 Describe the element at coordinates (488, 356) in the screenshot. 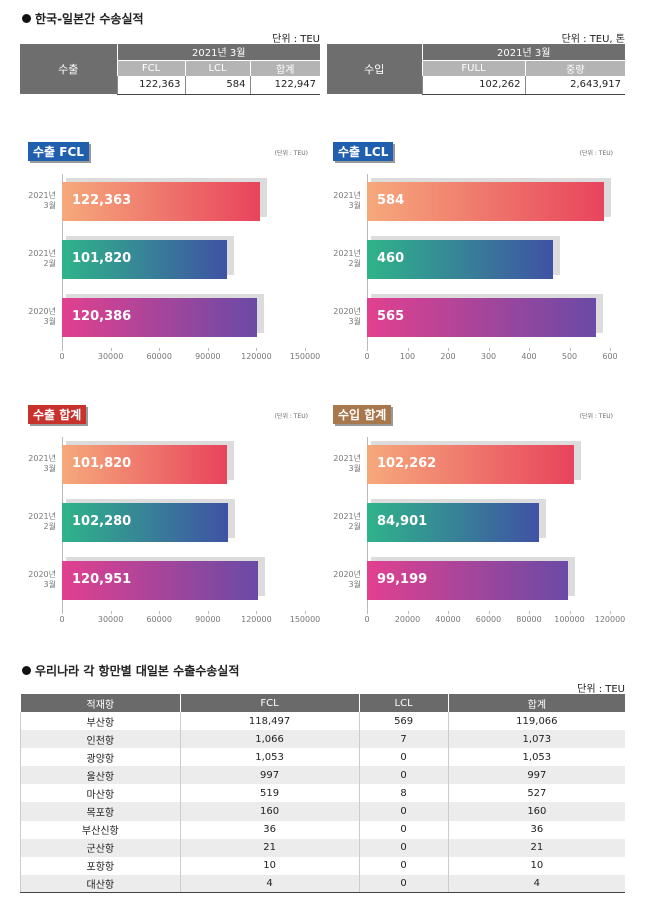

I see `x-tick-label: 300` at that location.